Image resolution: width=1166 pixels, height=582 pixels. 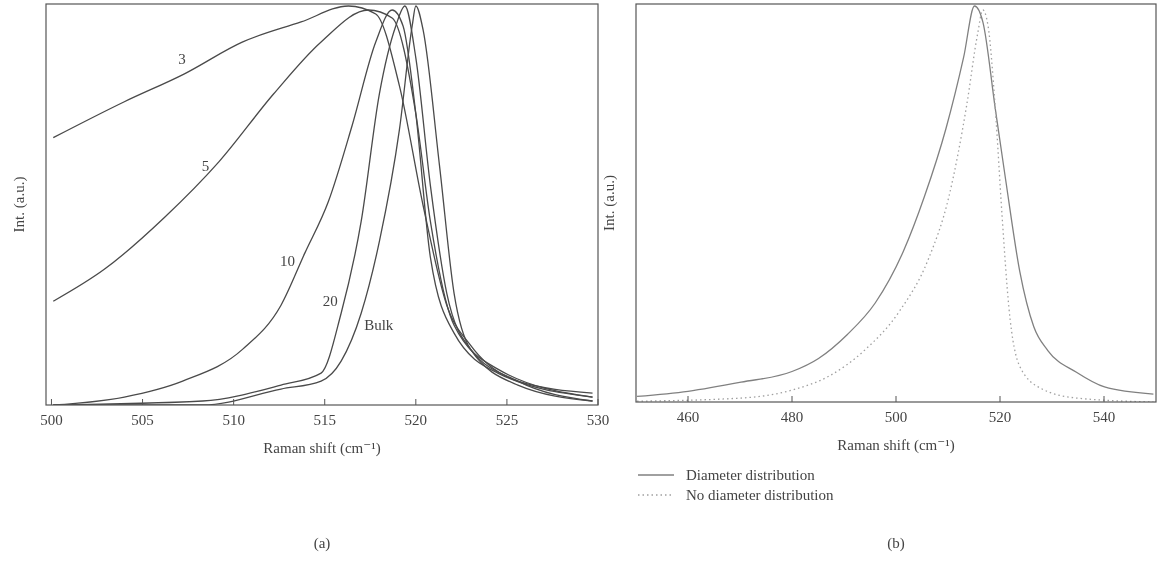 I want to click on series-label: 10, so click(x=288, y=261).